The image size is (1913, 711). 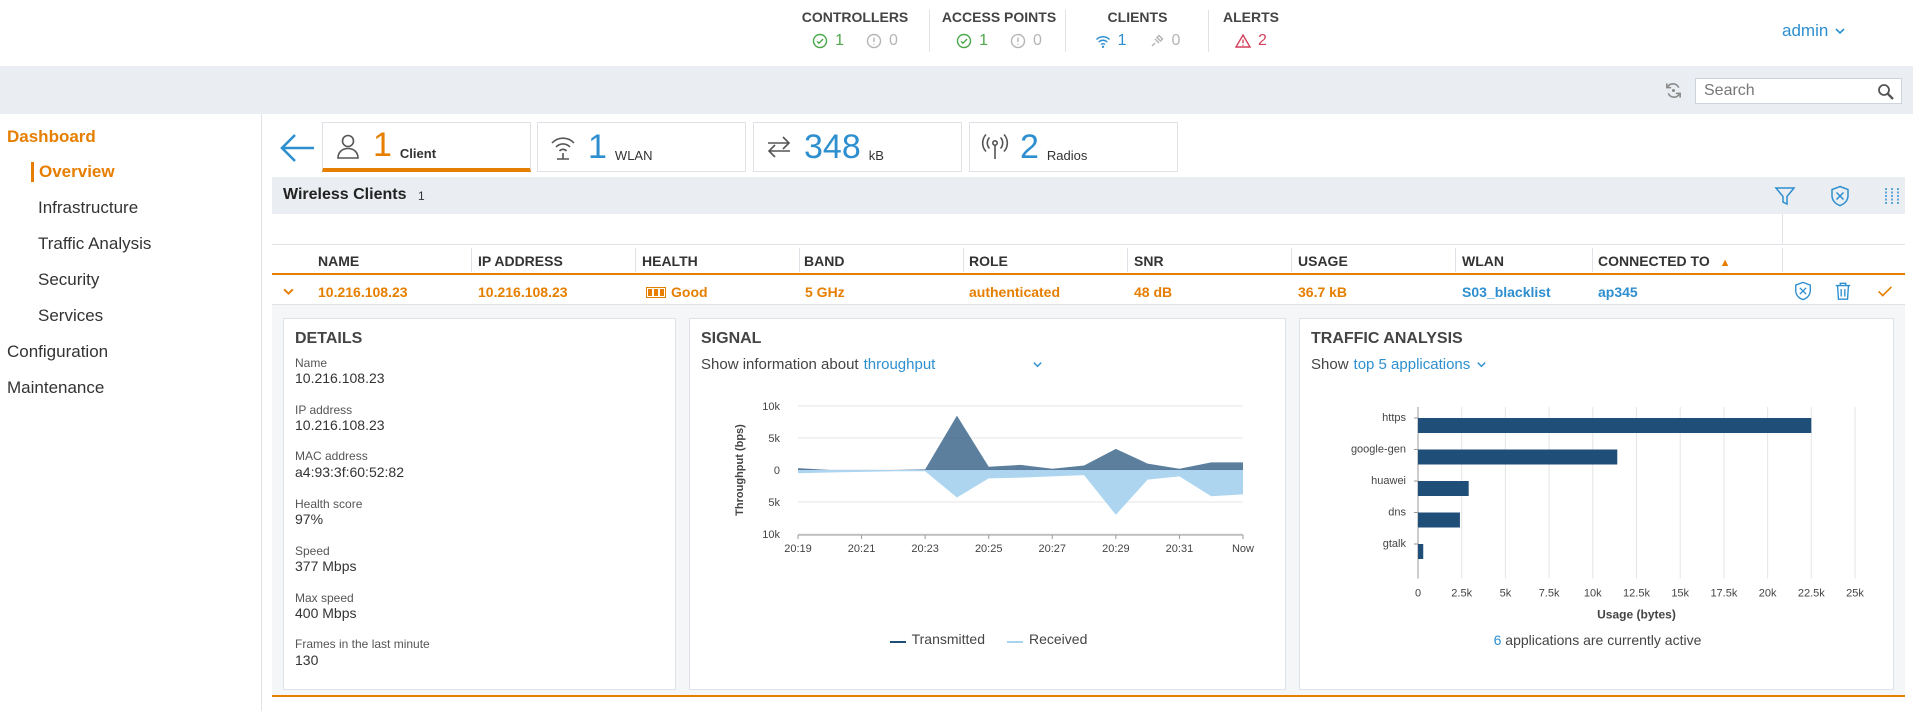 What do you see at coordinates (820, 41) in the screenshot?
I see `check-circle-icon` at bounding box center [820, 41].